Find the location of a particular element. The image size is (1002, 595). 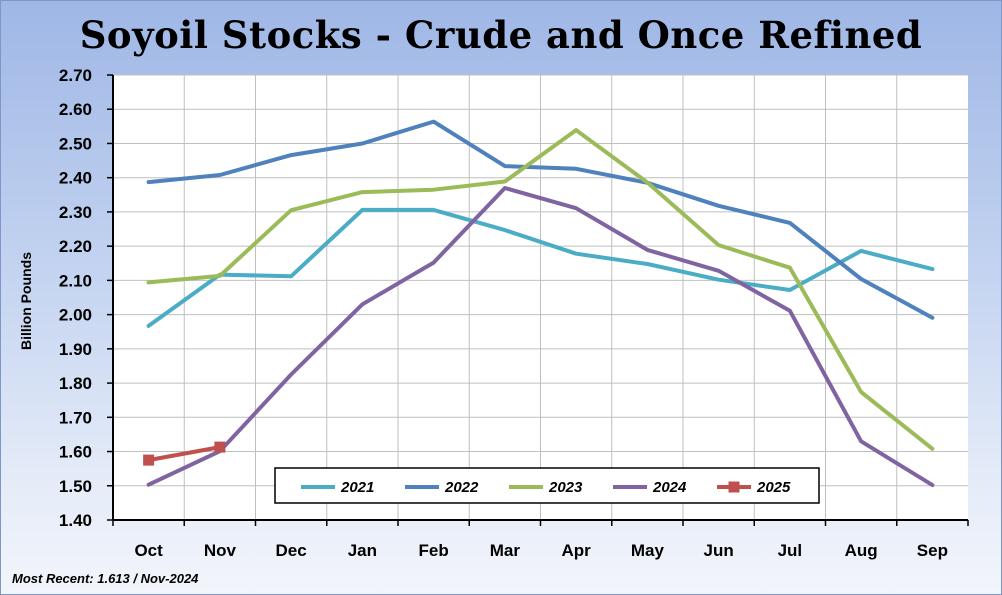

y-tick-label: 2.70 is located at coordinates (75, 75).